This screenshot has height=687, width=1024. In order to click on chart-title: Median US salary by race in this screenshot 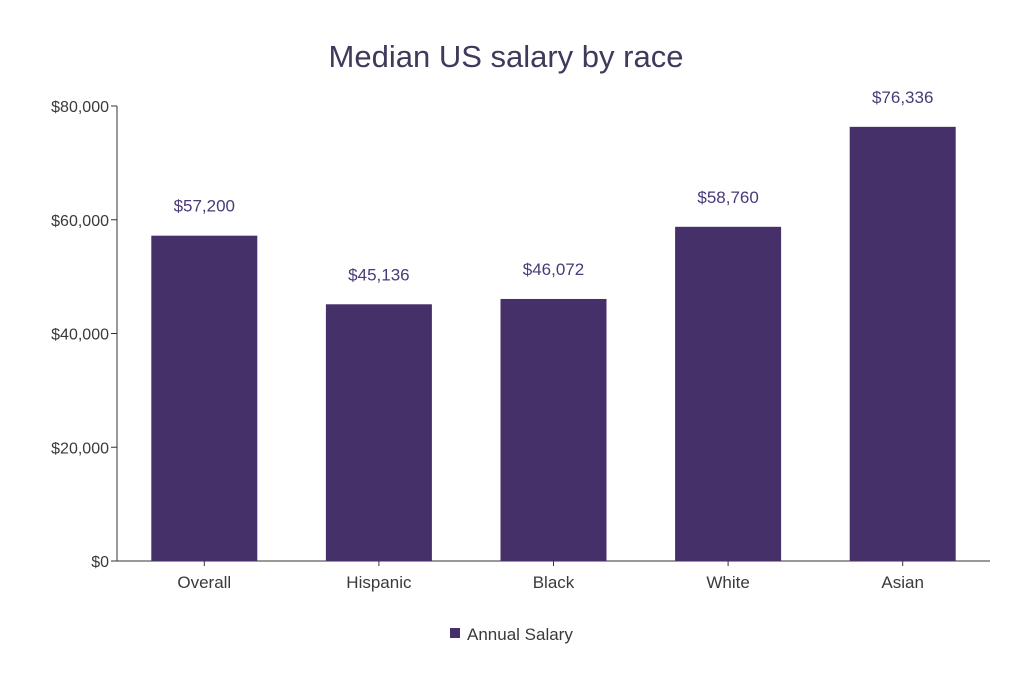, I will do `click(506, 56)`.